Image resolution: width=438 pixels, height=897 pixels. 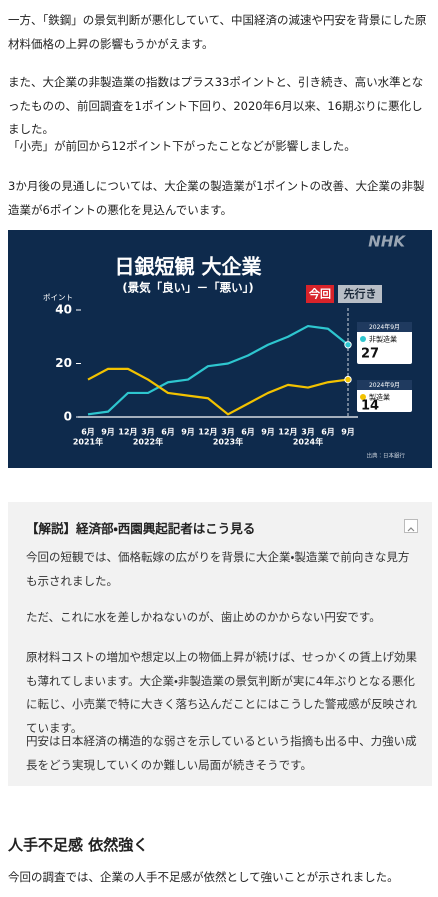 I want to click on y-tick-label: 20, so click(x=63, y=363).